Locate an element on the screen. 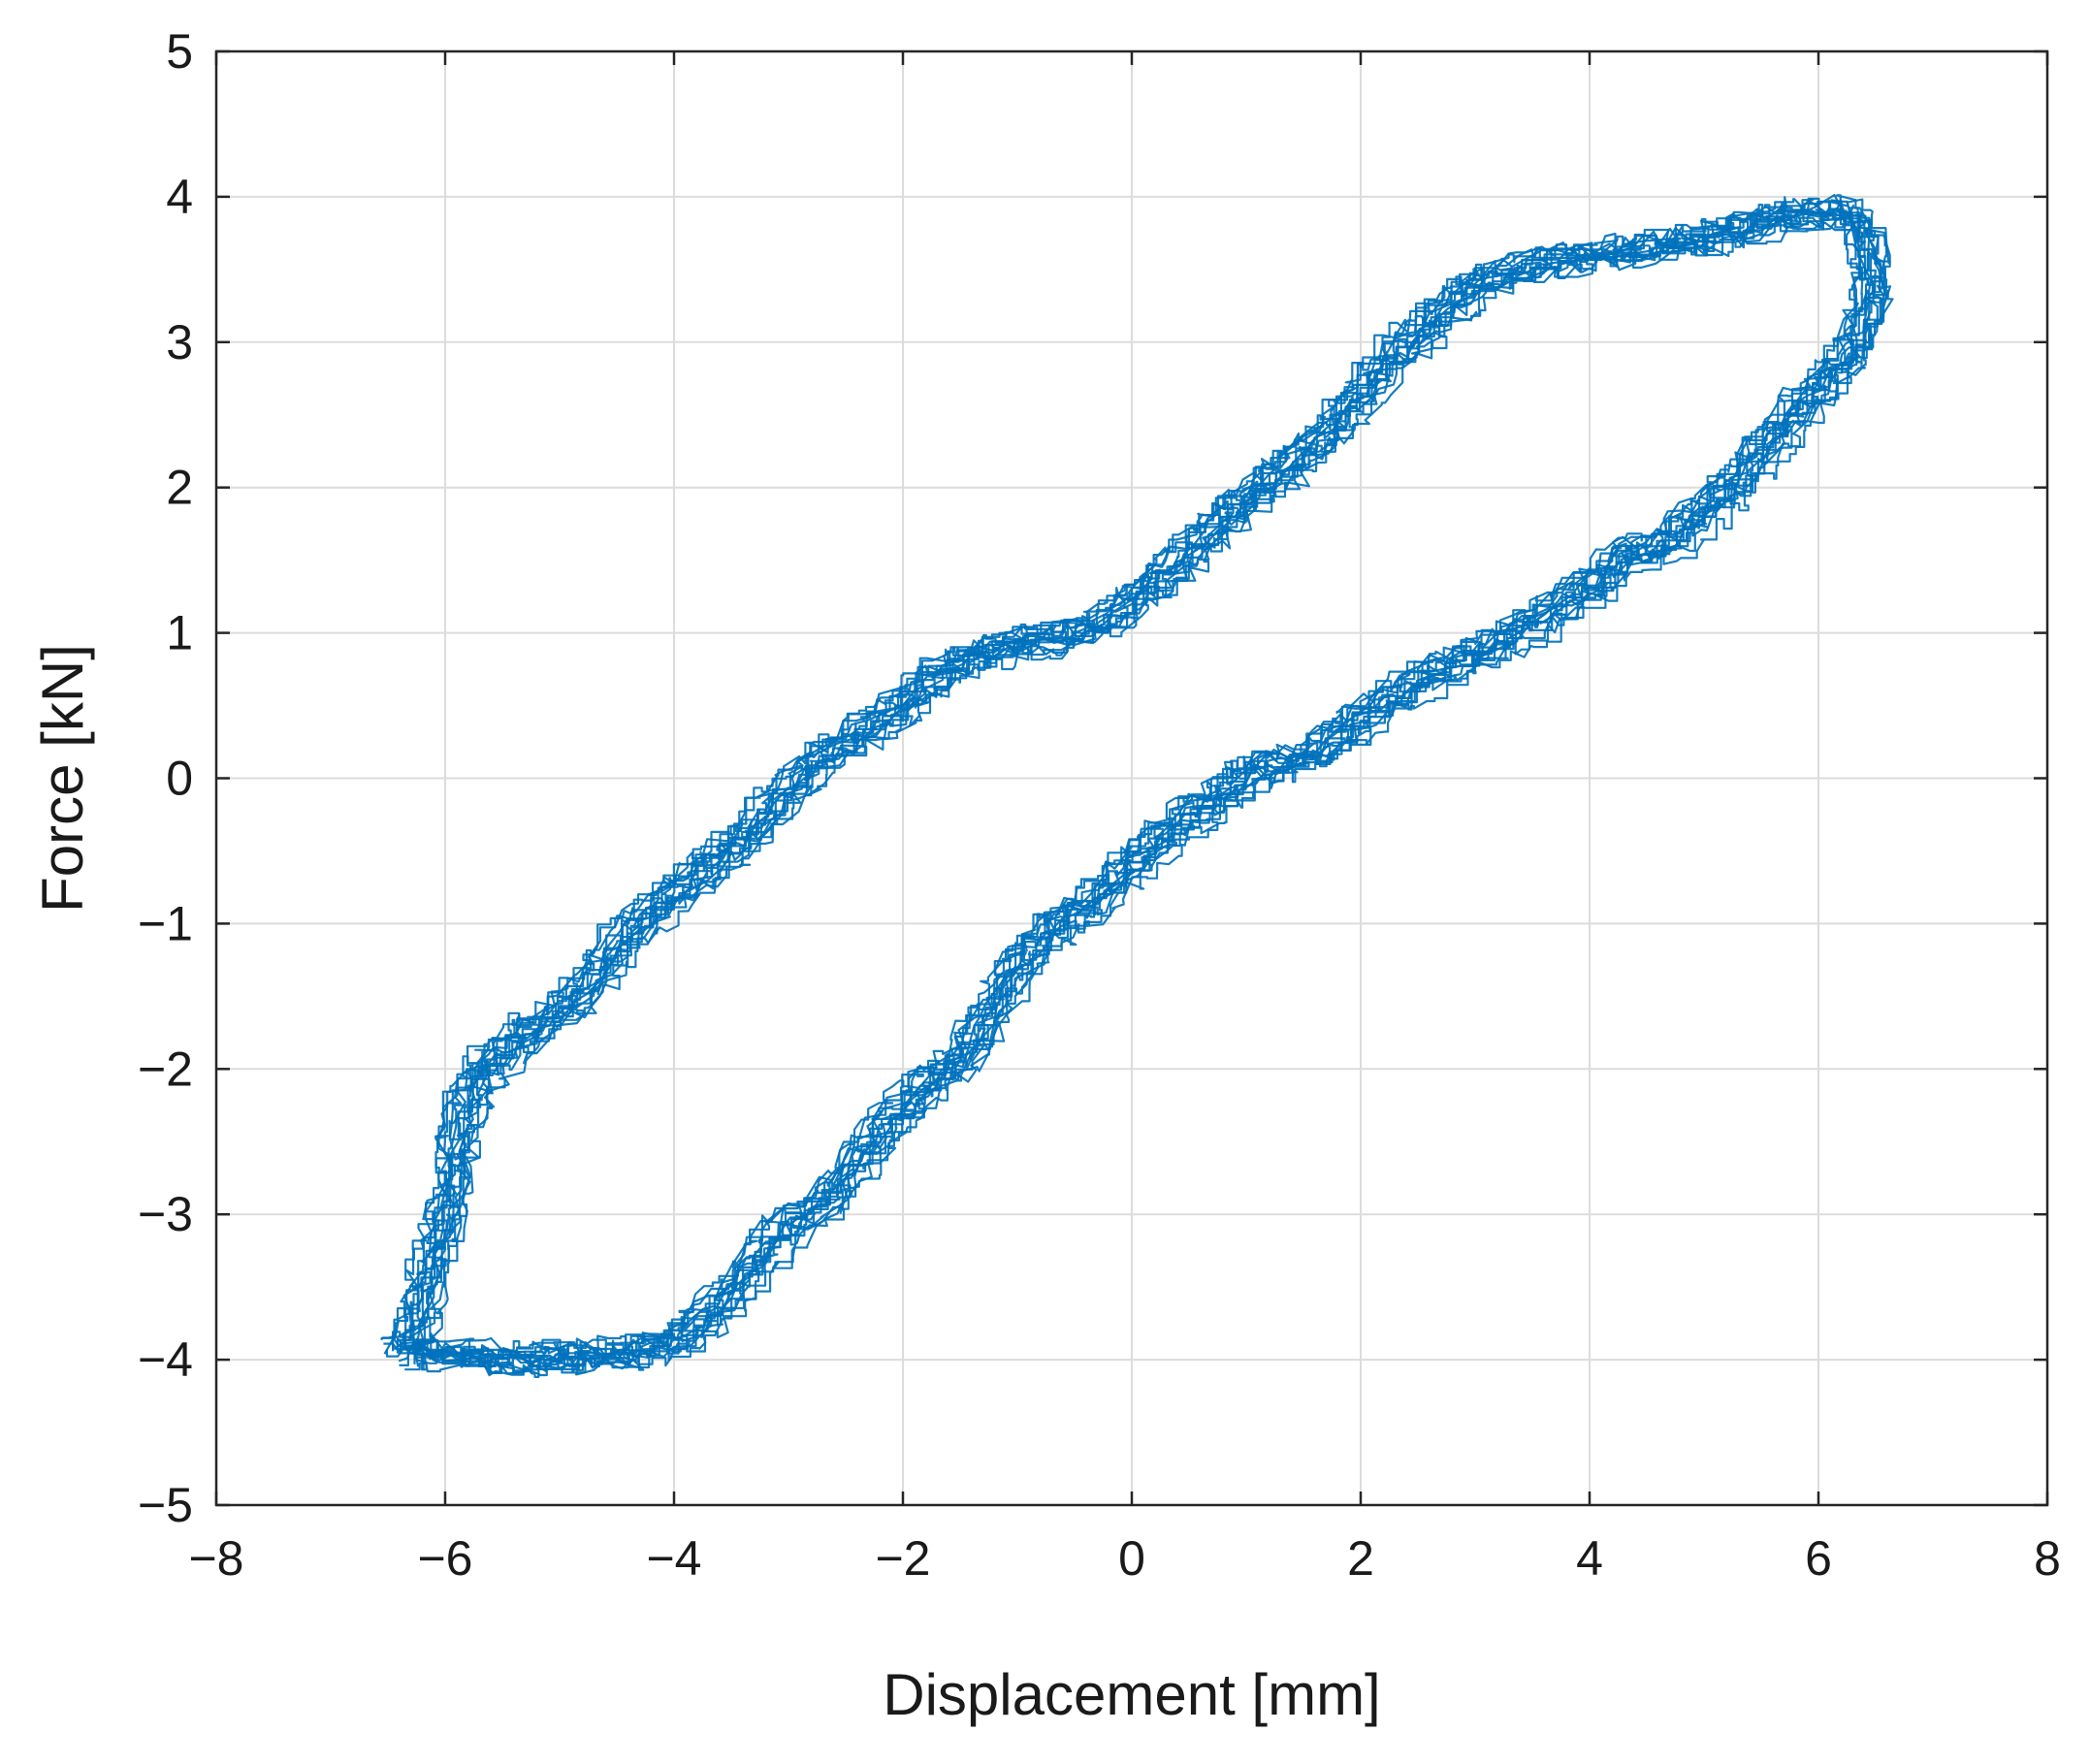 Image resolution: width=2090 pixels, height=1764 pixels. x-tick-label: 0 is located at coordinates (1131, 1558).